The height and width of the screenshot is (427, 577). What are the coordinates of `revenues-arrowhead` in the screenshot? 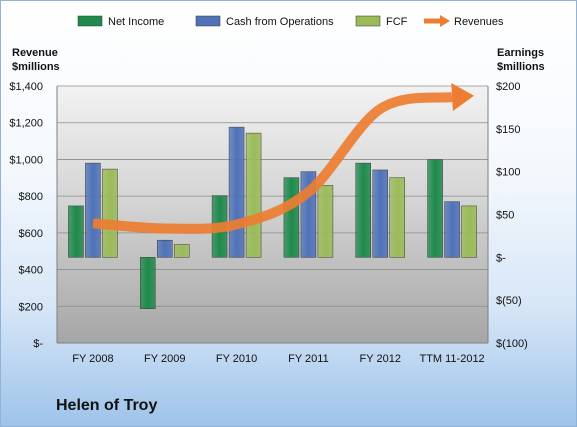 It's located at (463, 97).